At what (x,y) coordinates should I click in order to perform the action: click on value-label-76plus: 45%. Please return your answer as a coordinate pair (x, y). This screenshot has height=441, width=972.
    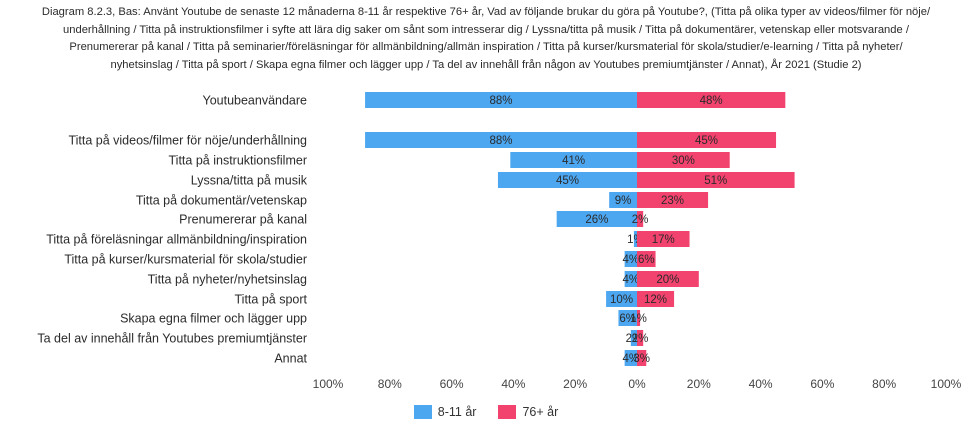
    Looking at the image, I should click on (706, 141).